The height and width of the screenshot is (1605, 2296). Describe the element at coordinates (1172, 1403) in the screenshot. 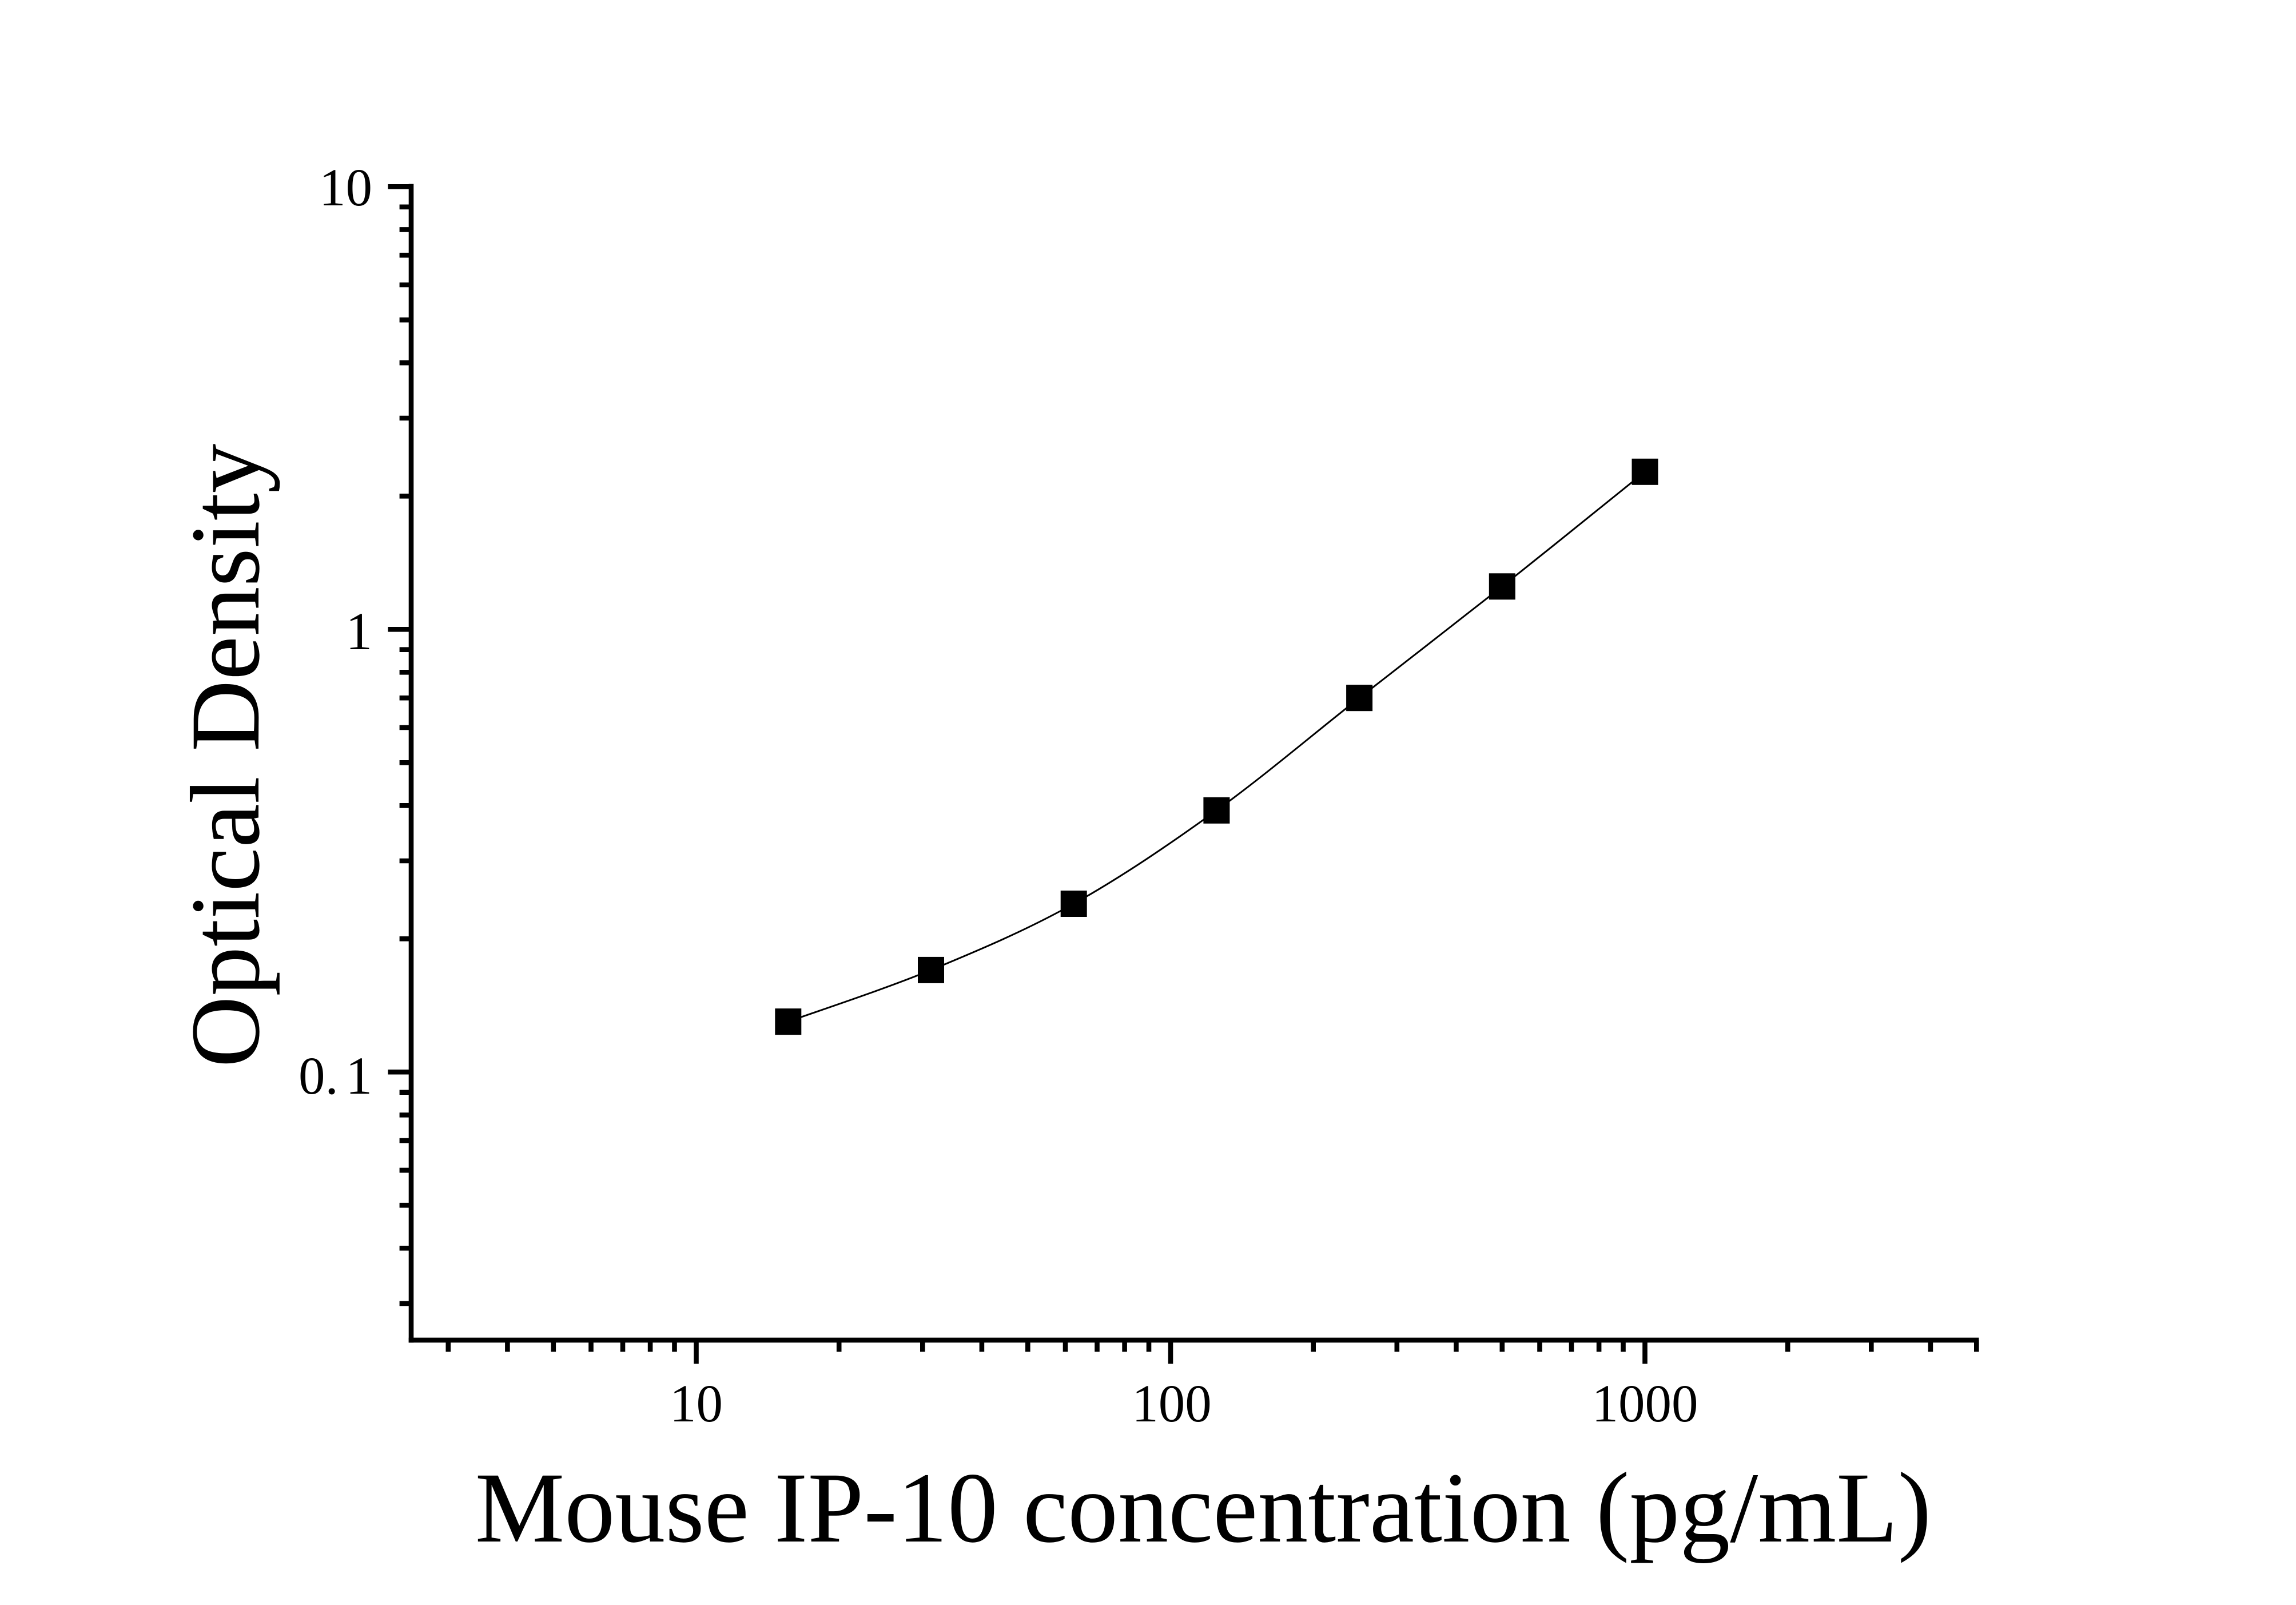

I see `svg-text: 100` at that location.